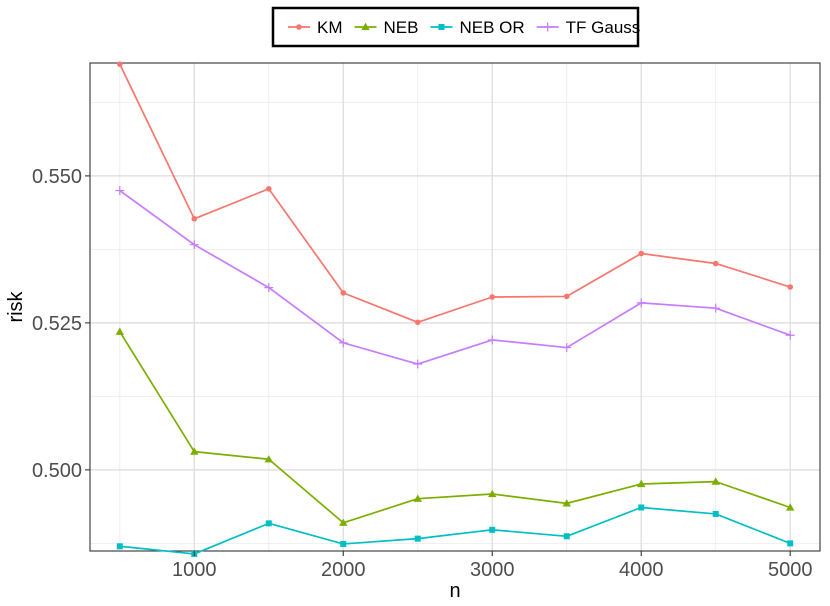 The width and height of the screenshot is (830, 606). What do you see at coordinates (401, 27) in the screenshot?
I see `legend-label: NEB` at bounding box center [401, 27].